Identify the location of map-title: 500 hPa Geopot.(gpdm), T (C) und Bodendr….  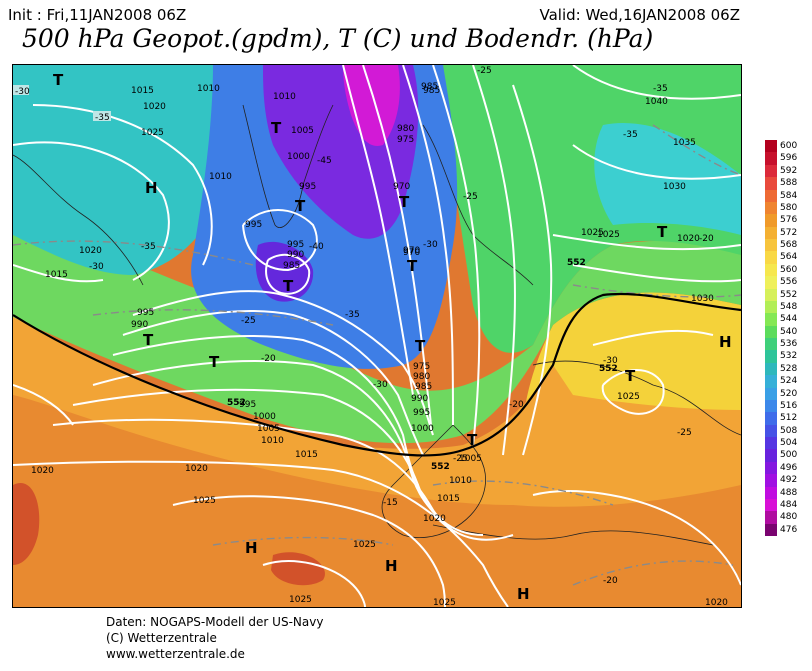
(338, 38).